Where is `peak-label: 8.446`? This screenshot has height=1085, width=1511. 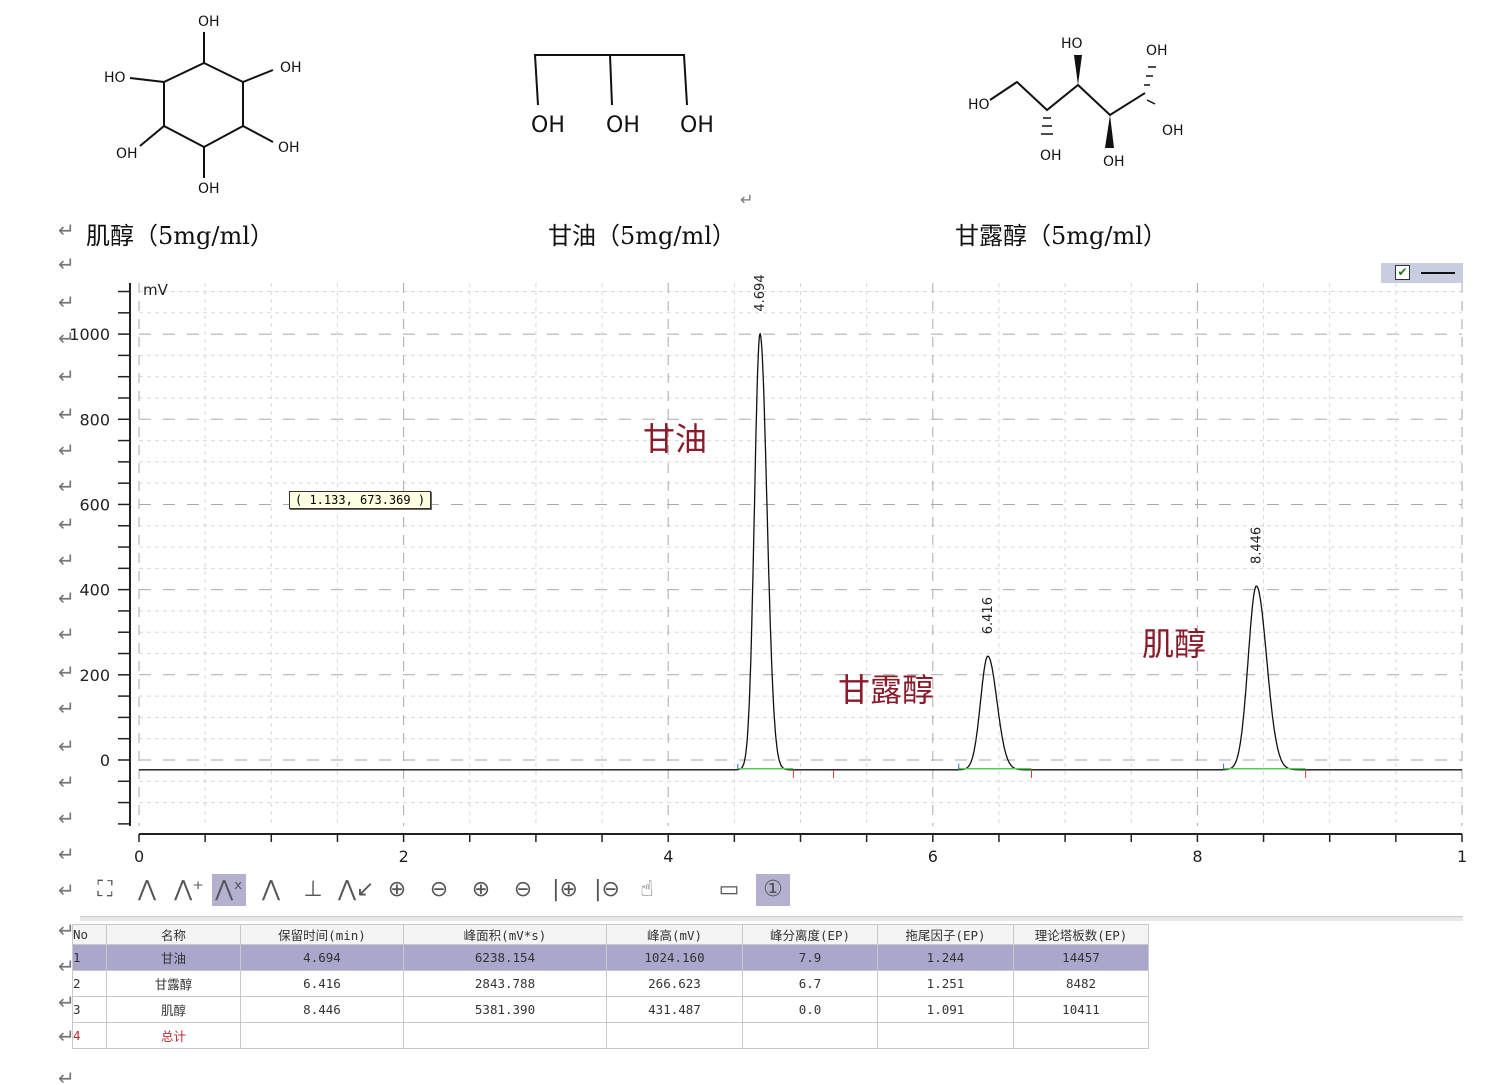
peak-label: 8.446 is located at coordinates (1256, 545).